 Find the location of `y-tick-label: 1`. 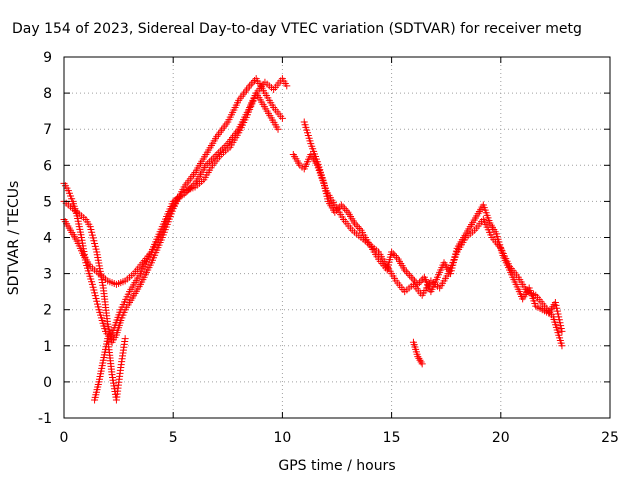

y-tick-label: 1 is located at coordinates (47, 347).